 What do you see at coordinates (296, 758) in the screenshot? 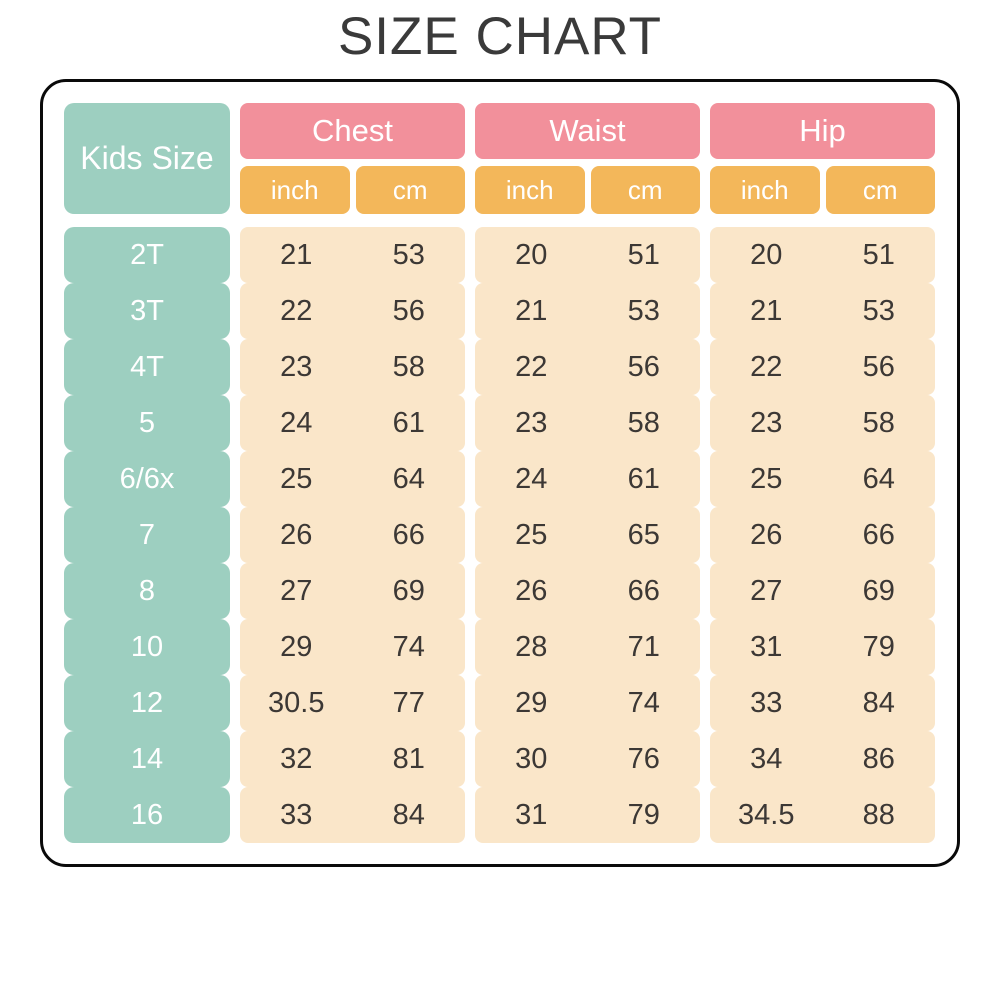
I see `chest-inch-value: 32` at bounding box center [296, 758].